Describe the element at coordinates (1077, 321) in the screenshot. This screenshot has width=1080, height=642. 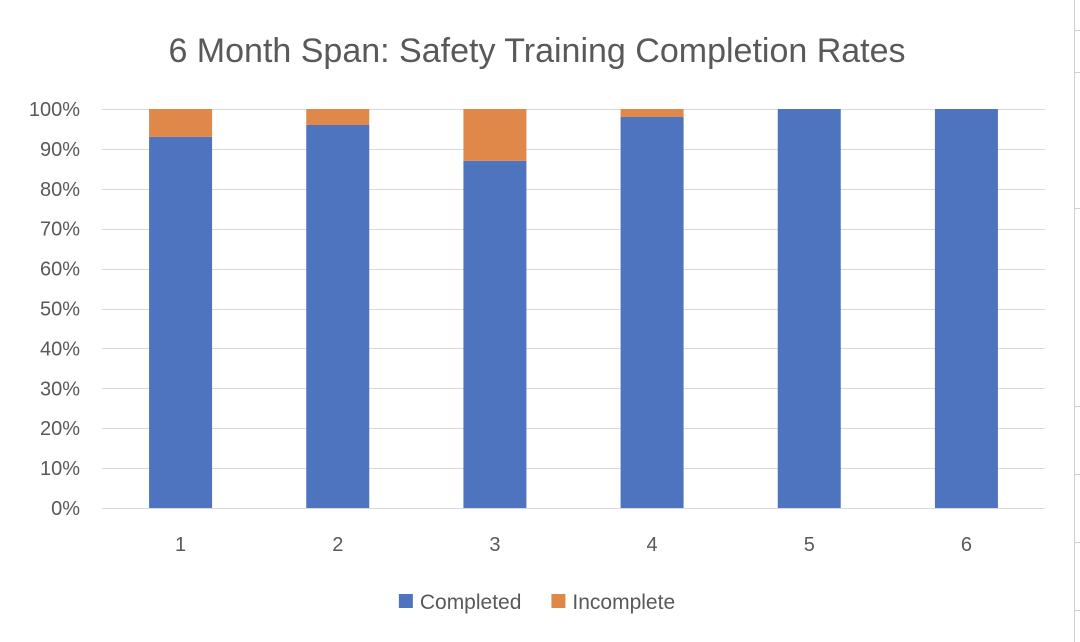
I see `sheet-row-ticks` at that location.